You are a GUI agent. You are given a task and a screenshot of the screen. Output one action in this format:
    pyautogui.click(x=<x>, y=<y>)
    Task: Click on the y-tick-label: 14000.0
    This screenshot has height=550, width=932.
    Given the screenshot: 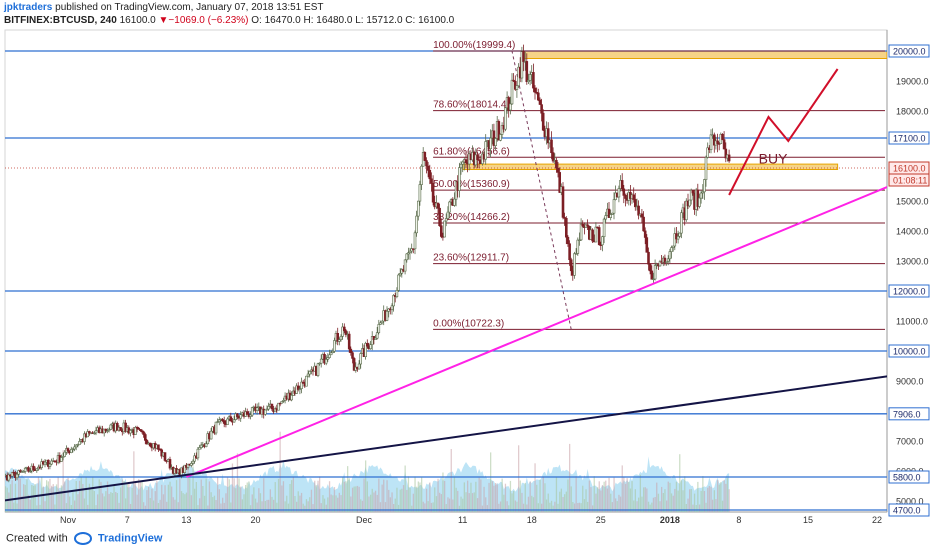 What is the action you would take?
    pyautogui.click(x=912, y=232)
    